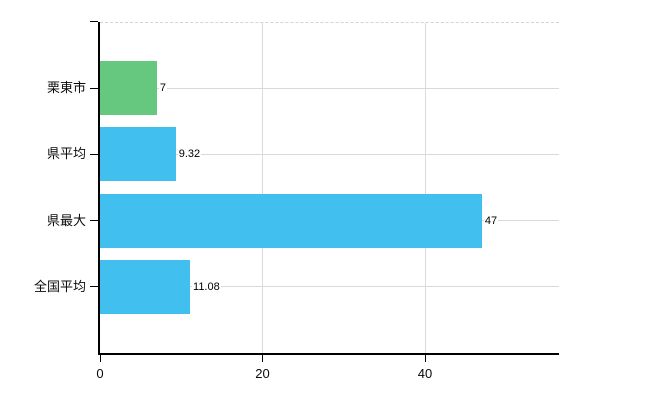 This screenshot has height=400, width=650. Describe the element at coordinates (66, 88) in the screenshot. I see `category-label: 栗東市` at that location.